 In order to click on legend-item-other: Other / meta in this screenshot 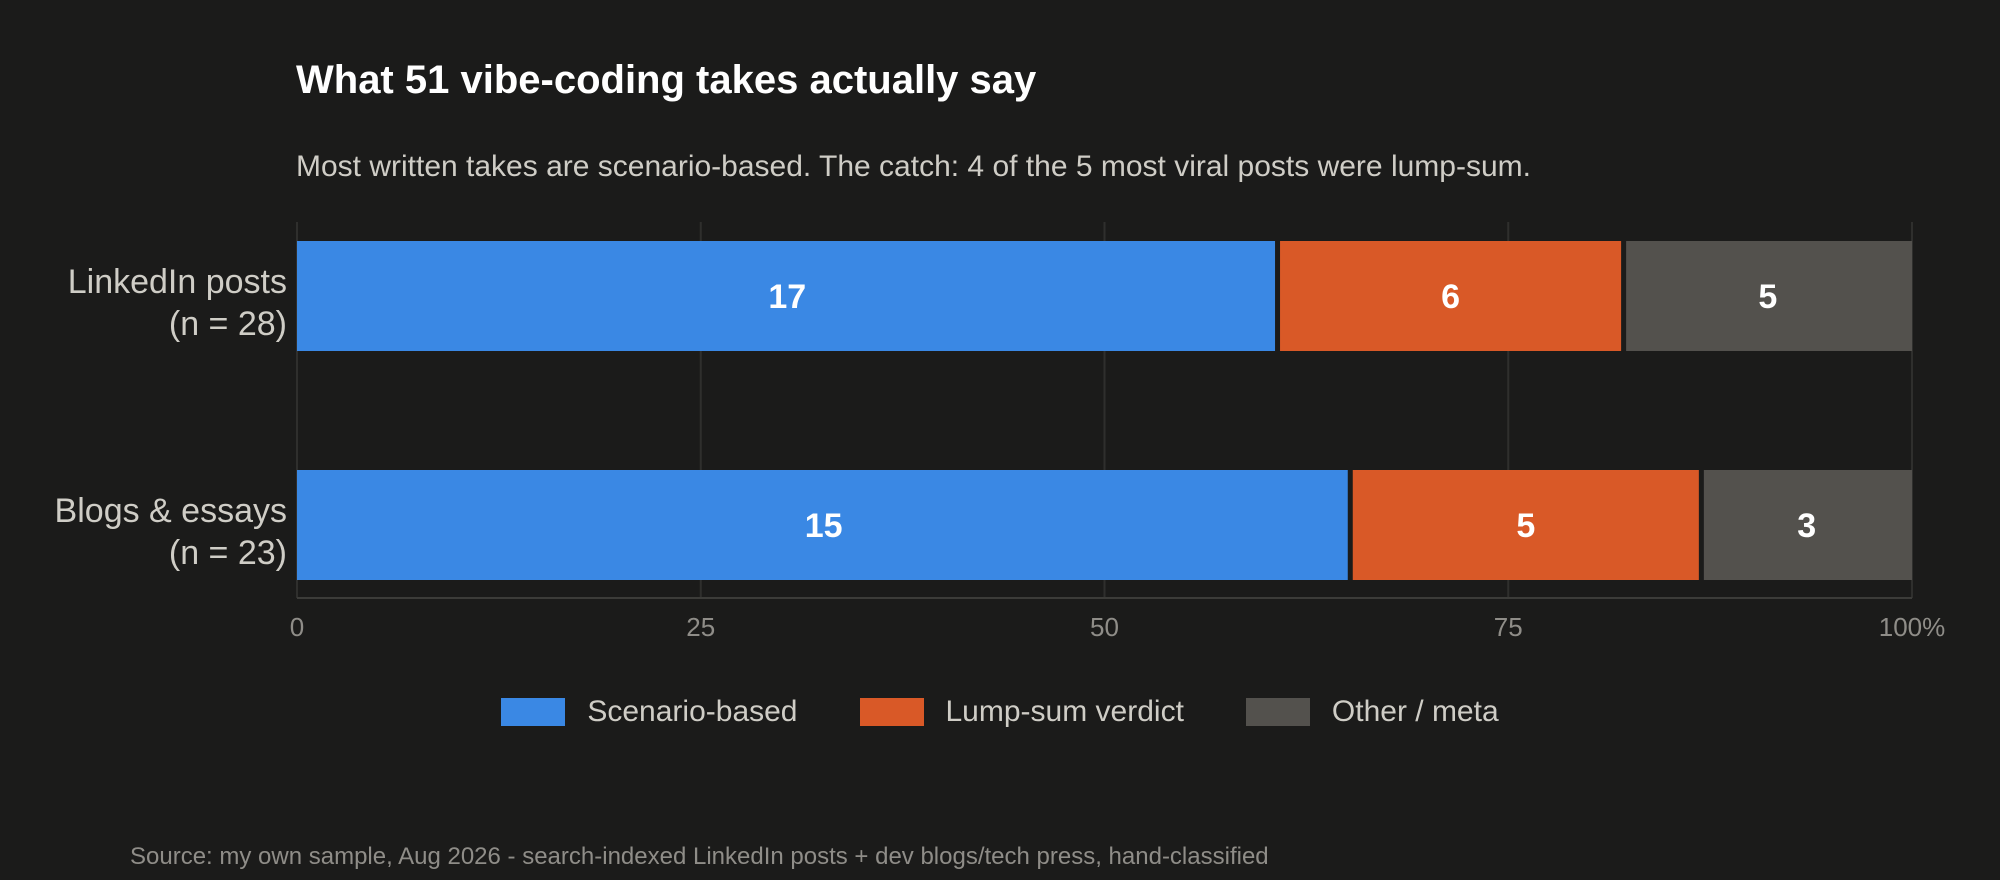, I will do `click(1372, 712)`.